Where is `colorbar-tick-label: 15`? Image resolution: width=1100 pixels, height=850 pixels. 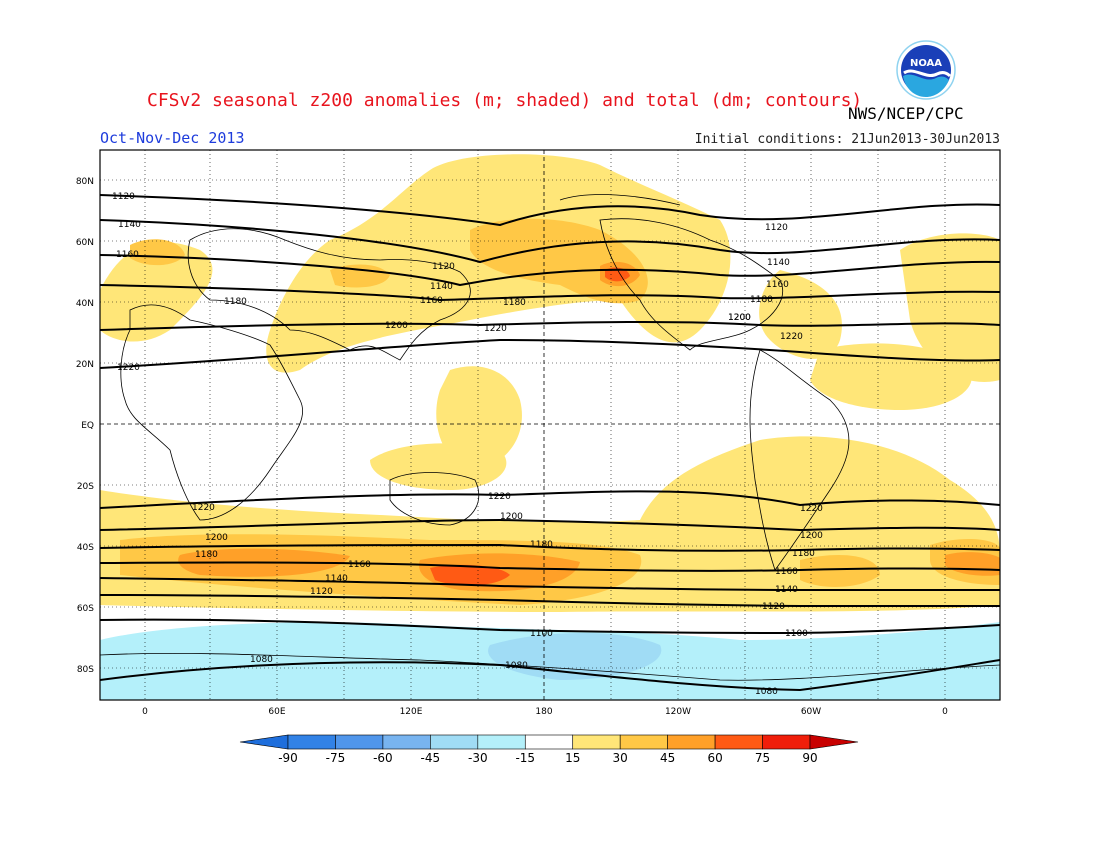
colorbar-tick-label: 15 is located at coordinates (572, 758).